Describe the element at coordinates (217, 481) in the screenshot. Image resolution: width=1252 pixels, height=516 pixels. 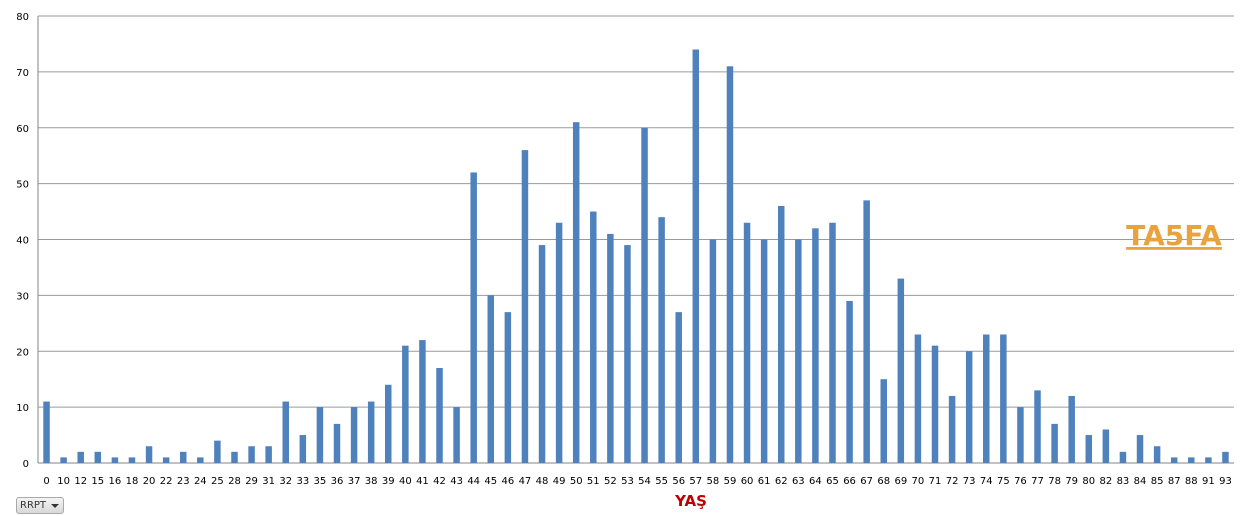
I see `x-tick-label: 25` at that location.